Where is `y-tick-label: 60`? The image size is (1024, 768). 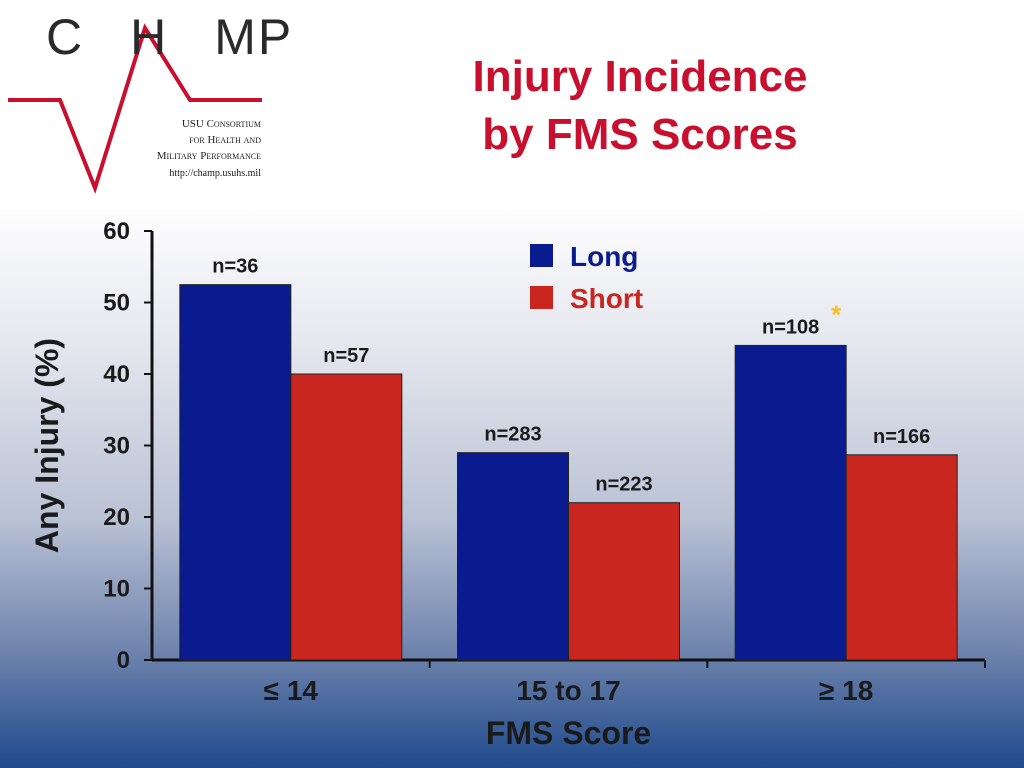 y-tick-label: 60 is located at coordinates (116, 231).